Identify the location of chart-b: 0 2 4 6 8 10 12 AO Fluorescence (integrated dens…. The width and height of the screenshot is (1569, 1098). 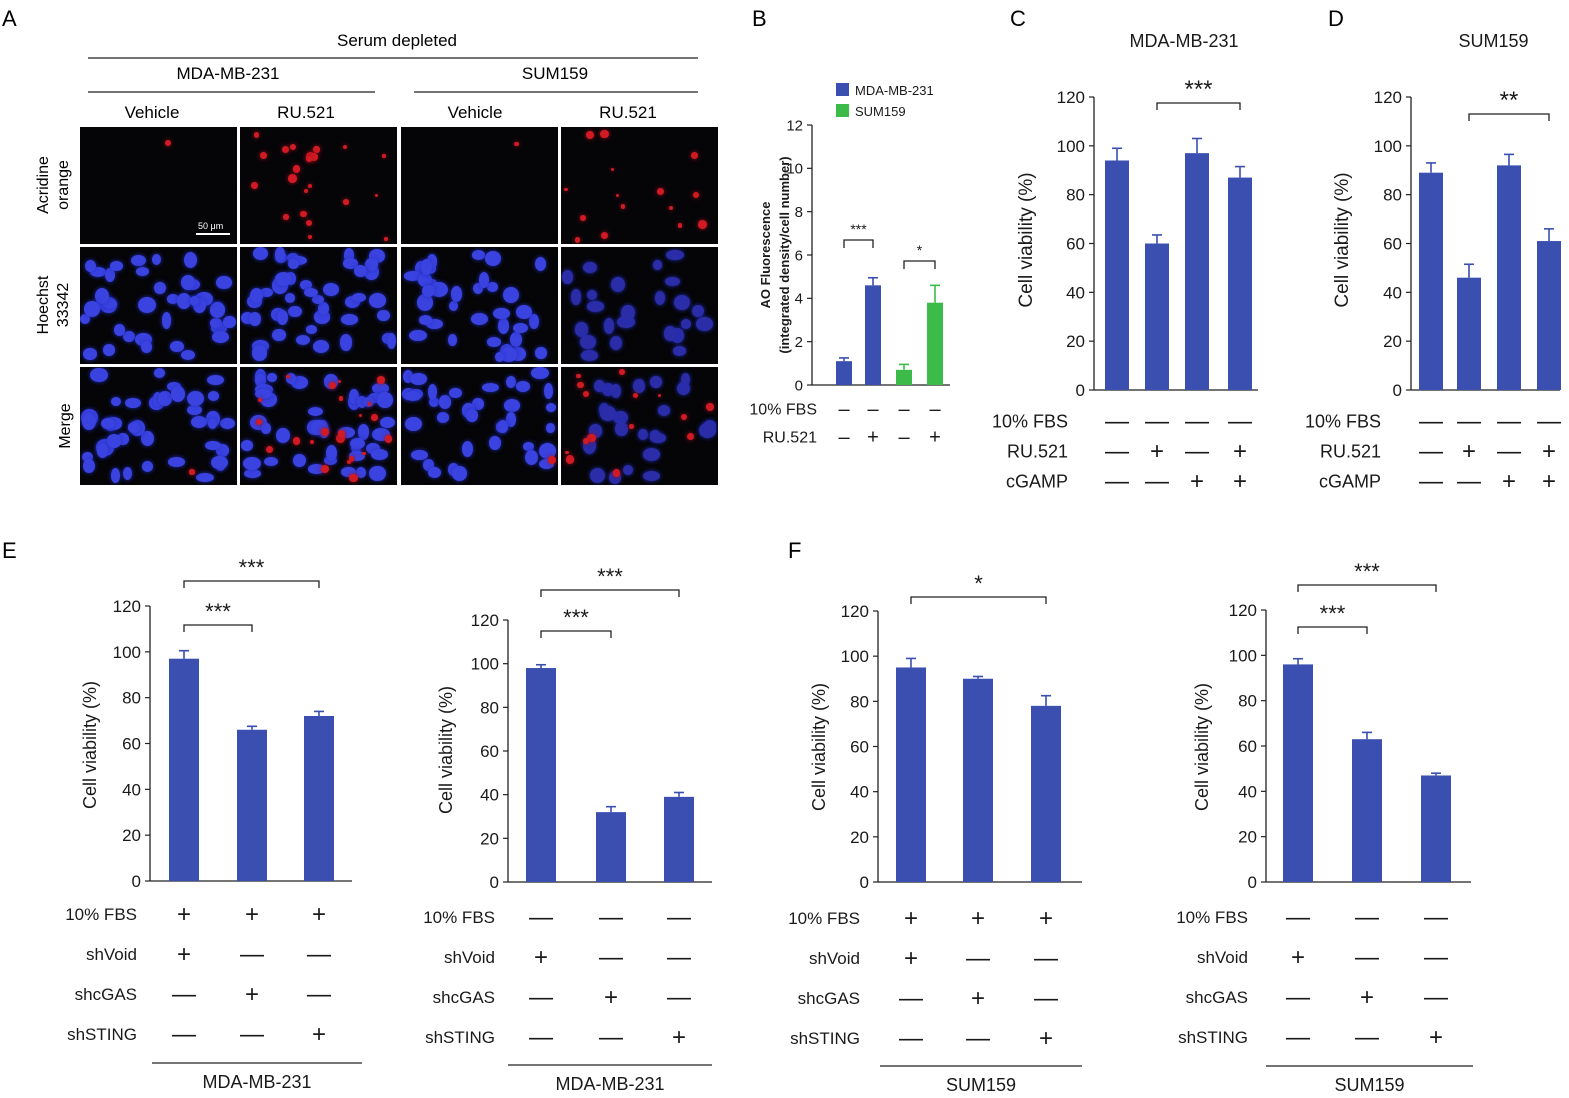
(849, 266).